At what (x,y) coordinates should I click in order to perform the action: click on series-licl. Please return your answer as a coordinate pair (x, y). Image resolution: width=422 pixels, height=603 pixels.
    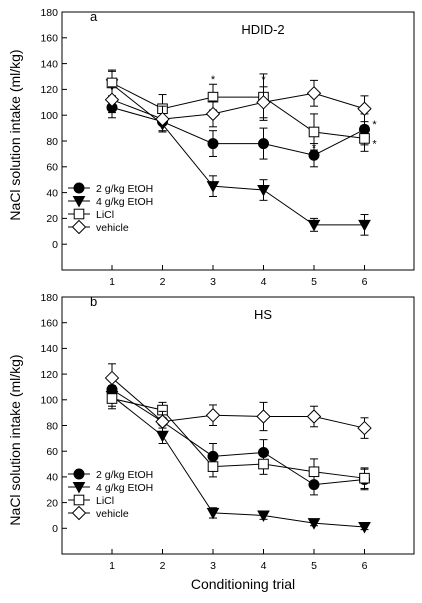
    Looking at the image, I should click on (238, 110).